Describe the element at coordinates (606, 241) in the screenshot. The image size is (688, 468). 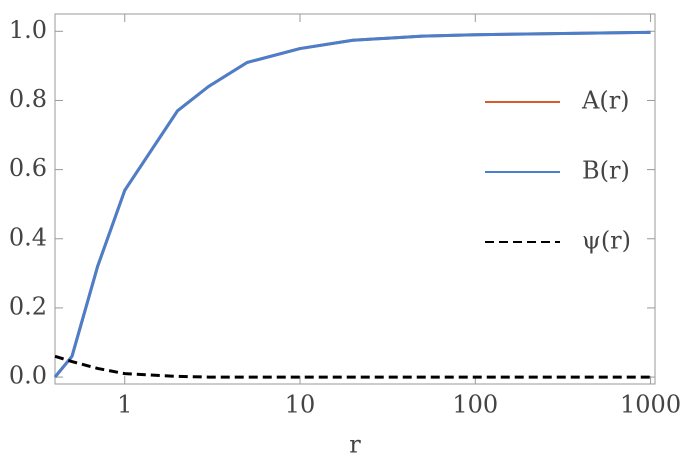
I see `legend-label: ψ(r)` at that location.